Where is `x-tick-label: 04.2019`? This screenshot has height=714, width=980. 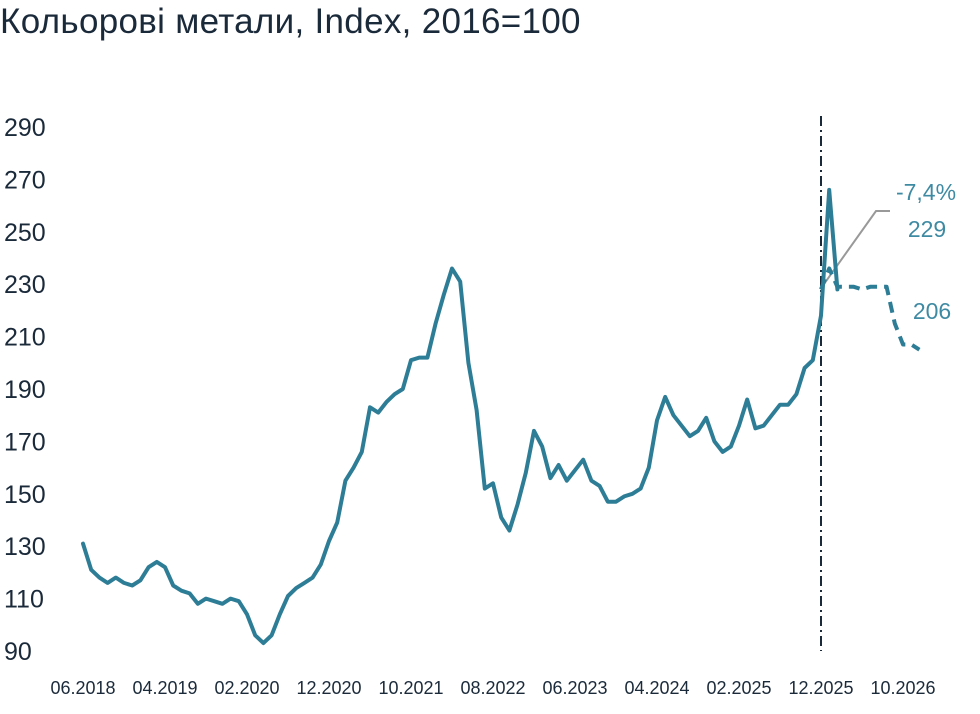
x-tick-label: 04.2019 is located at coordinates (164, 688).